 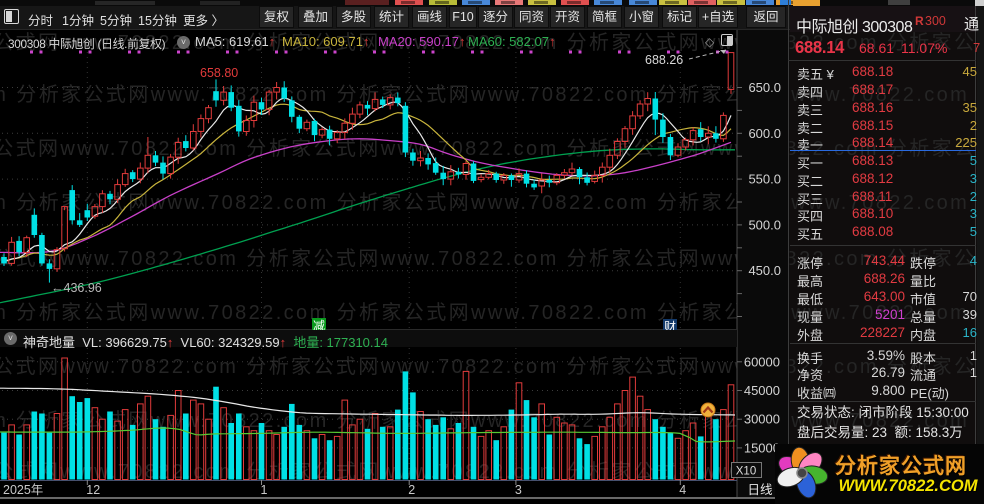 I want to click on svg-text: 2, so click(x=411, y=490).